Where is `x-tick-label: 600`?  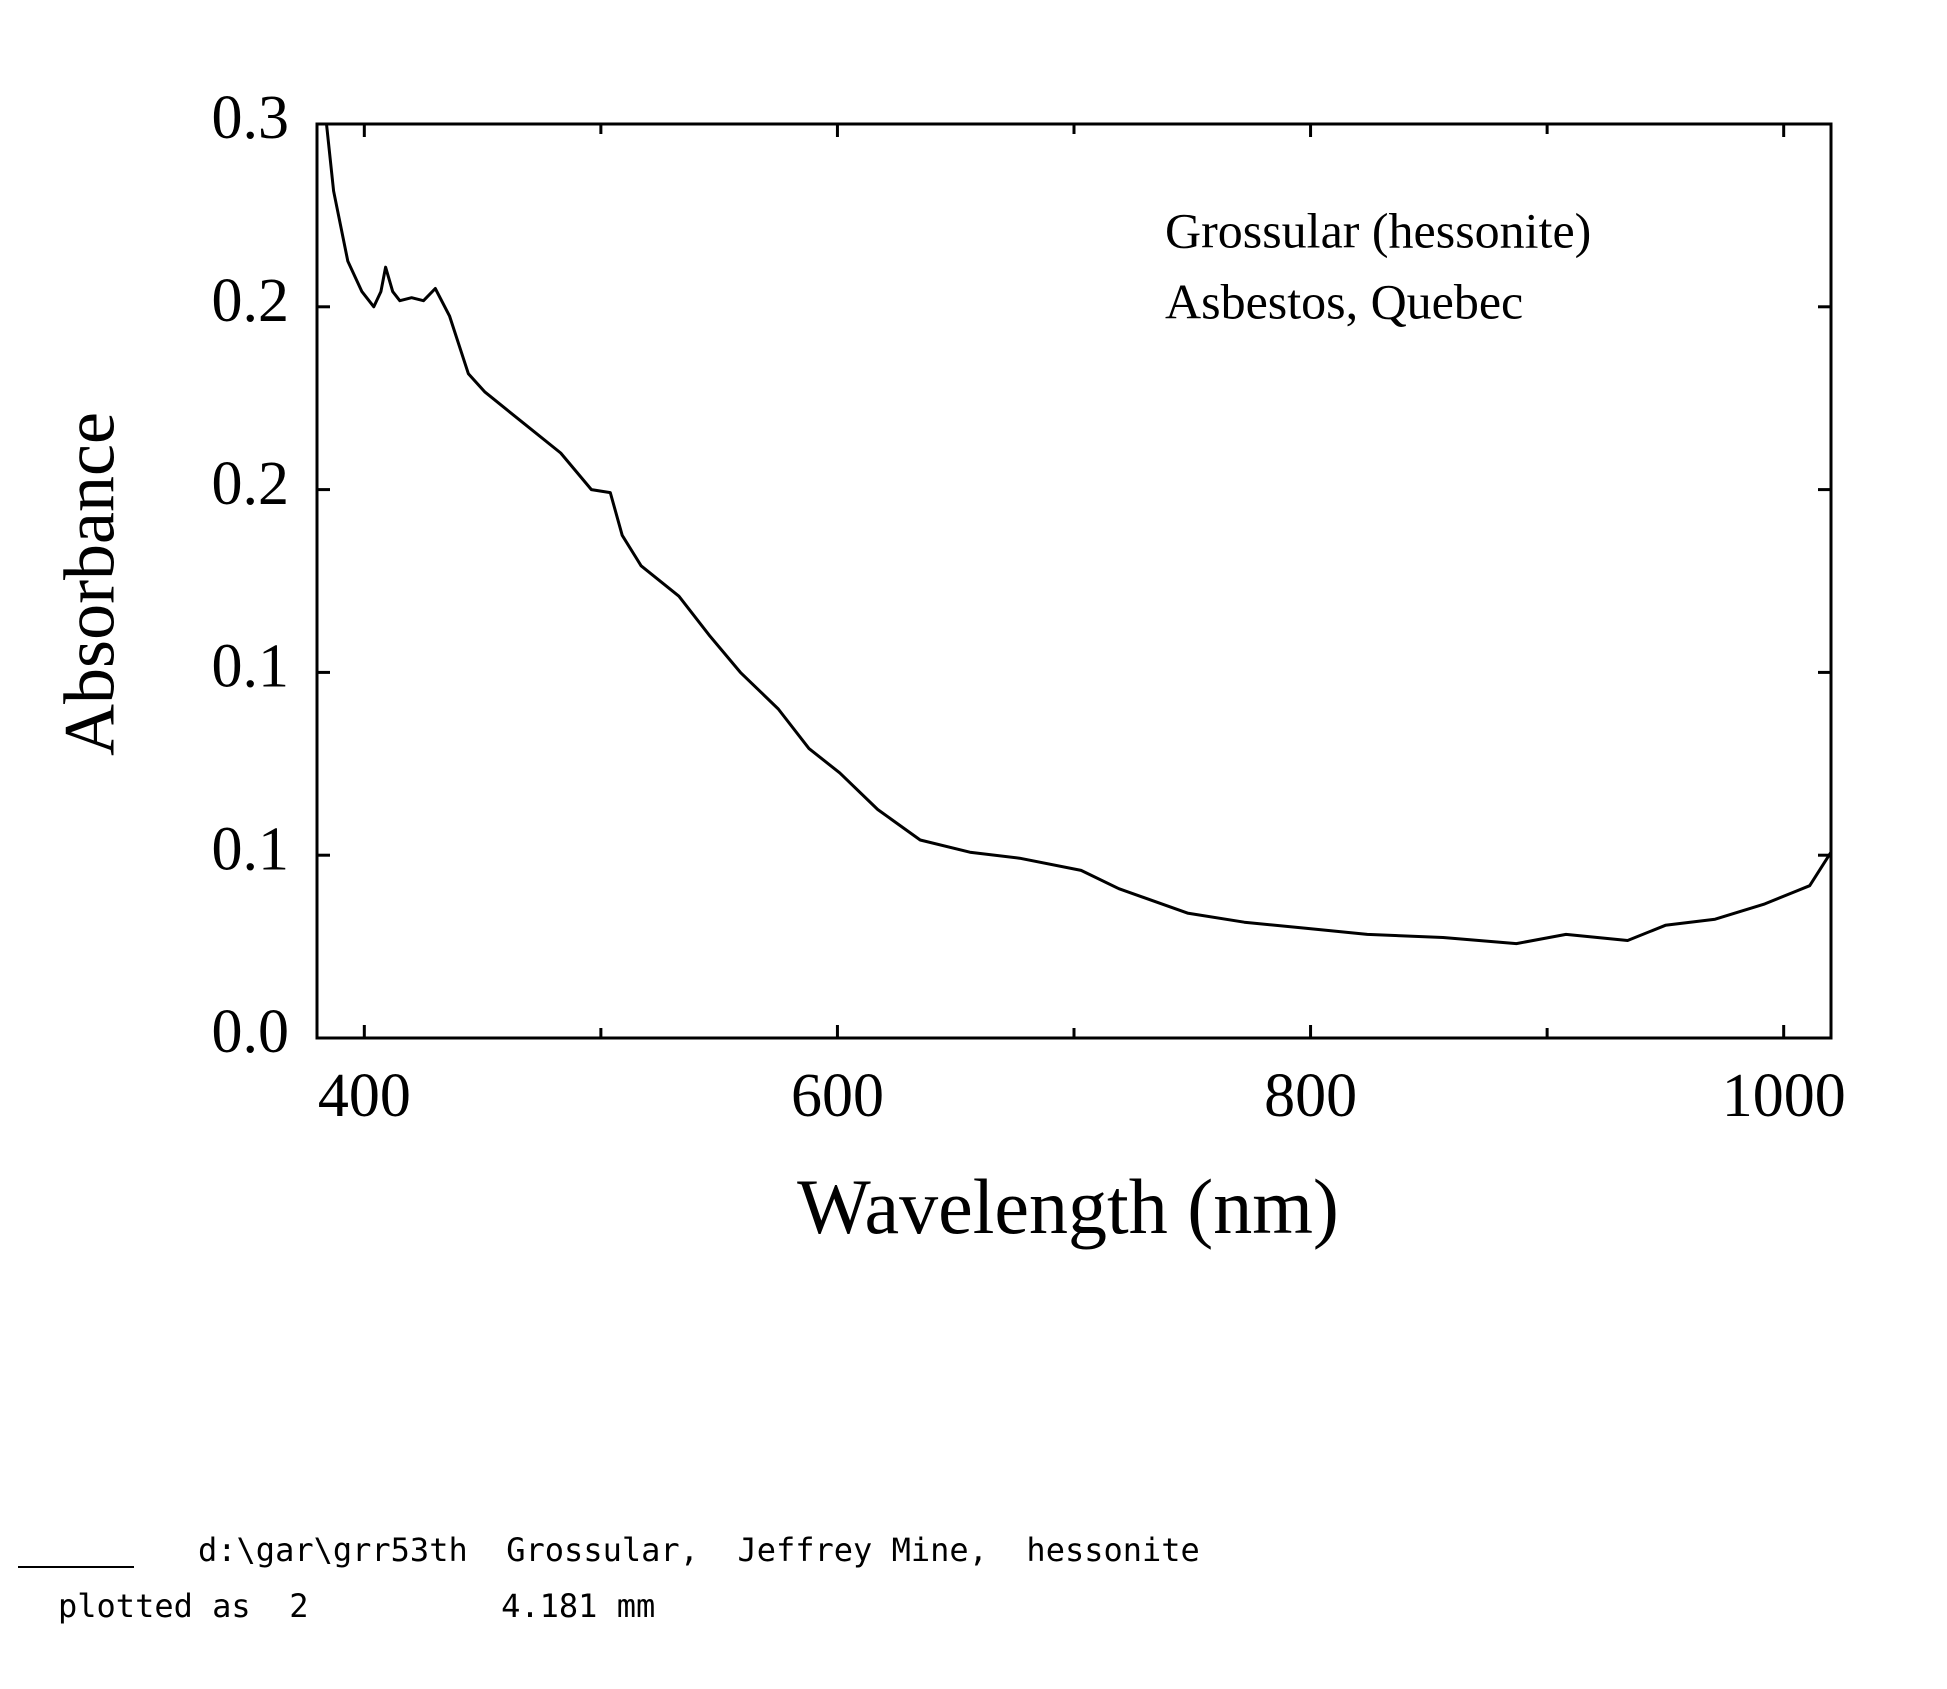 x-tick-label: 600 is located at coordinates (837, 1096).